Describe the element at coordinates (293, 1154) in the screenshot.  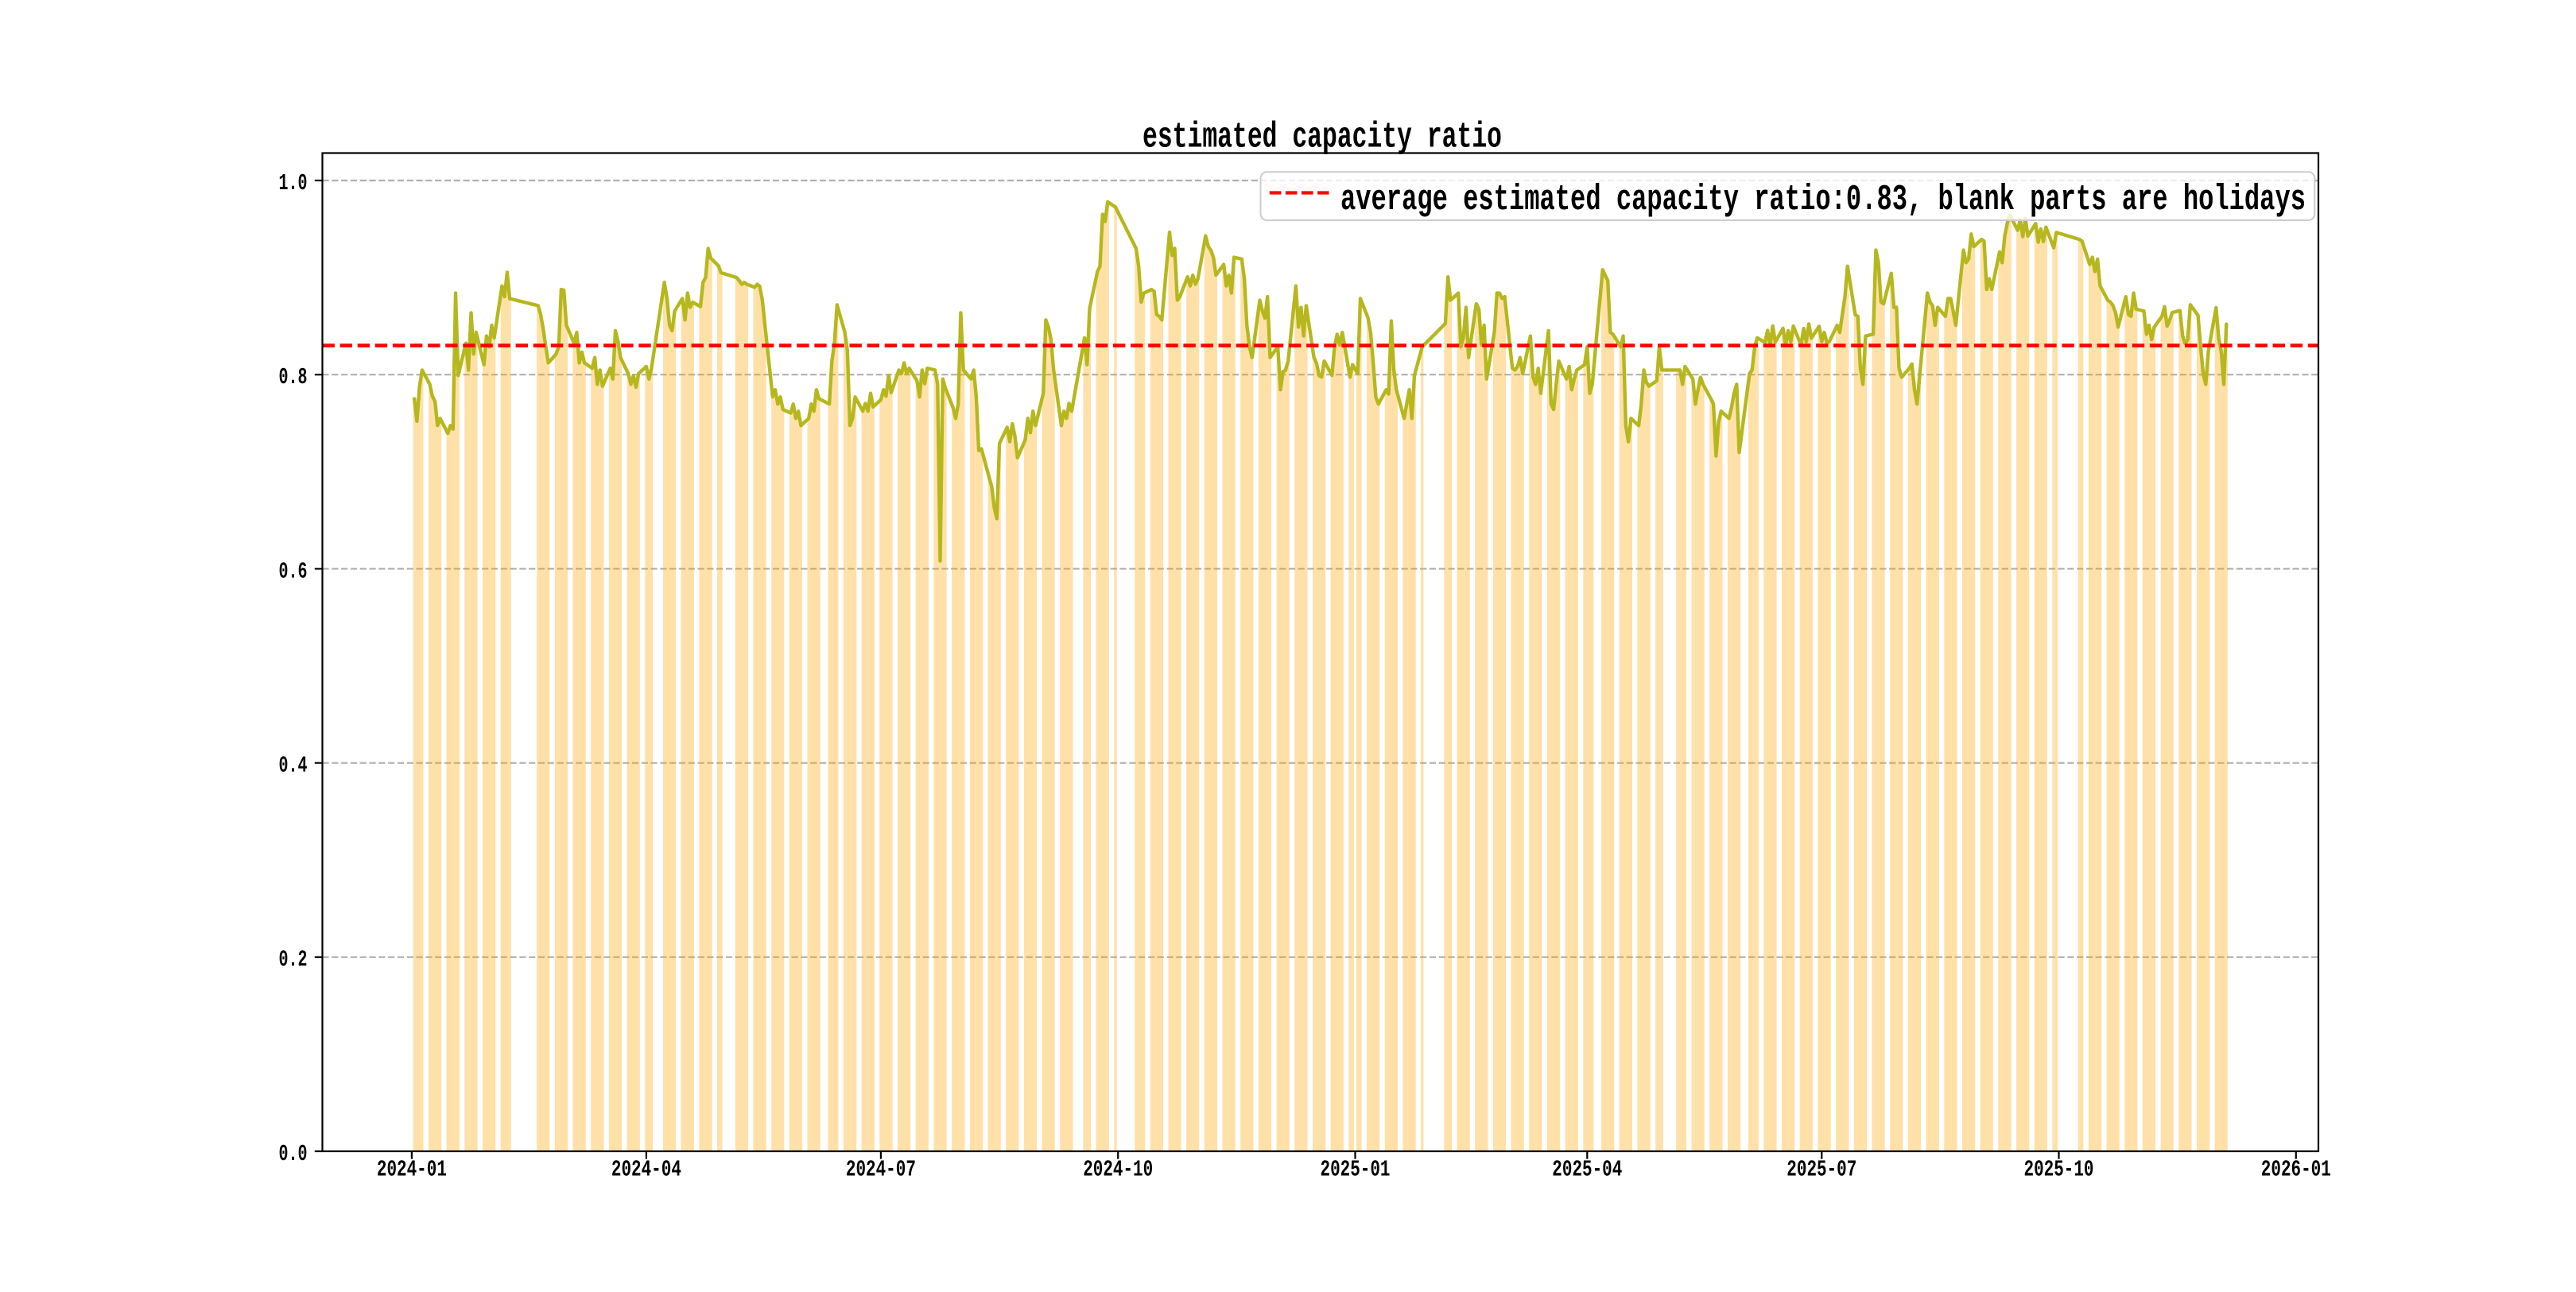
I see `svg-text: 0.0` at that location.